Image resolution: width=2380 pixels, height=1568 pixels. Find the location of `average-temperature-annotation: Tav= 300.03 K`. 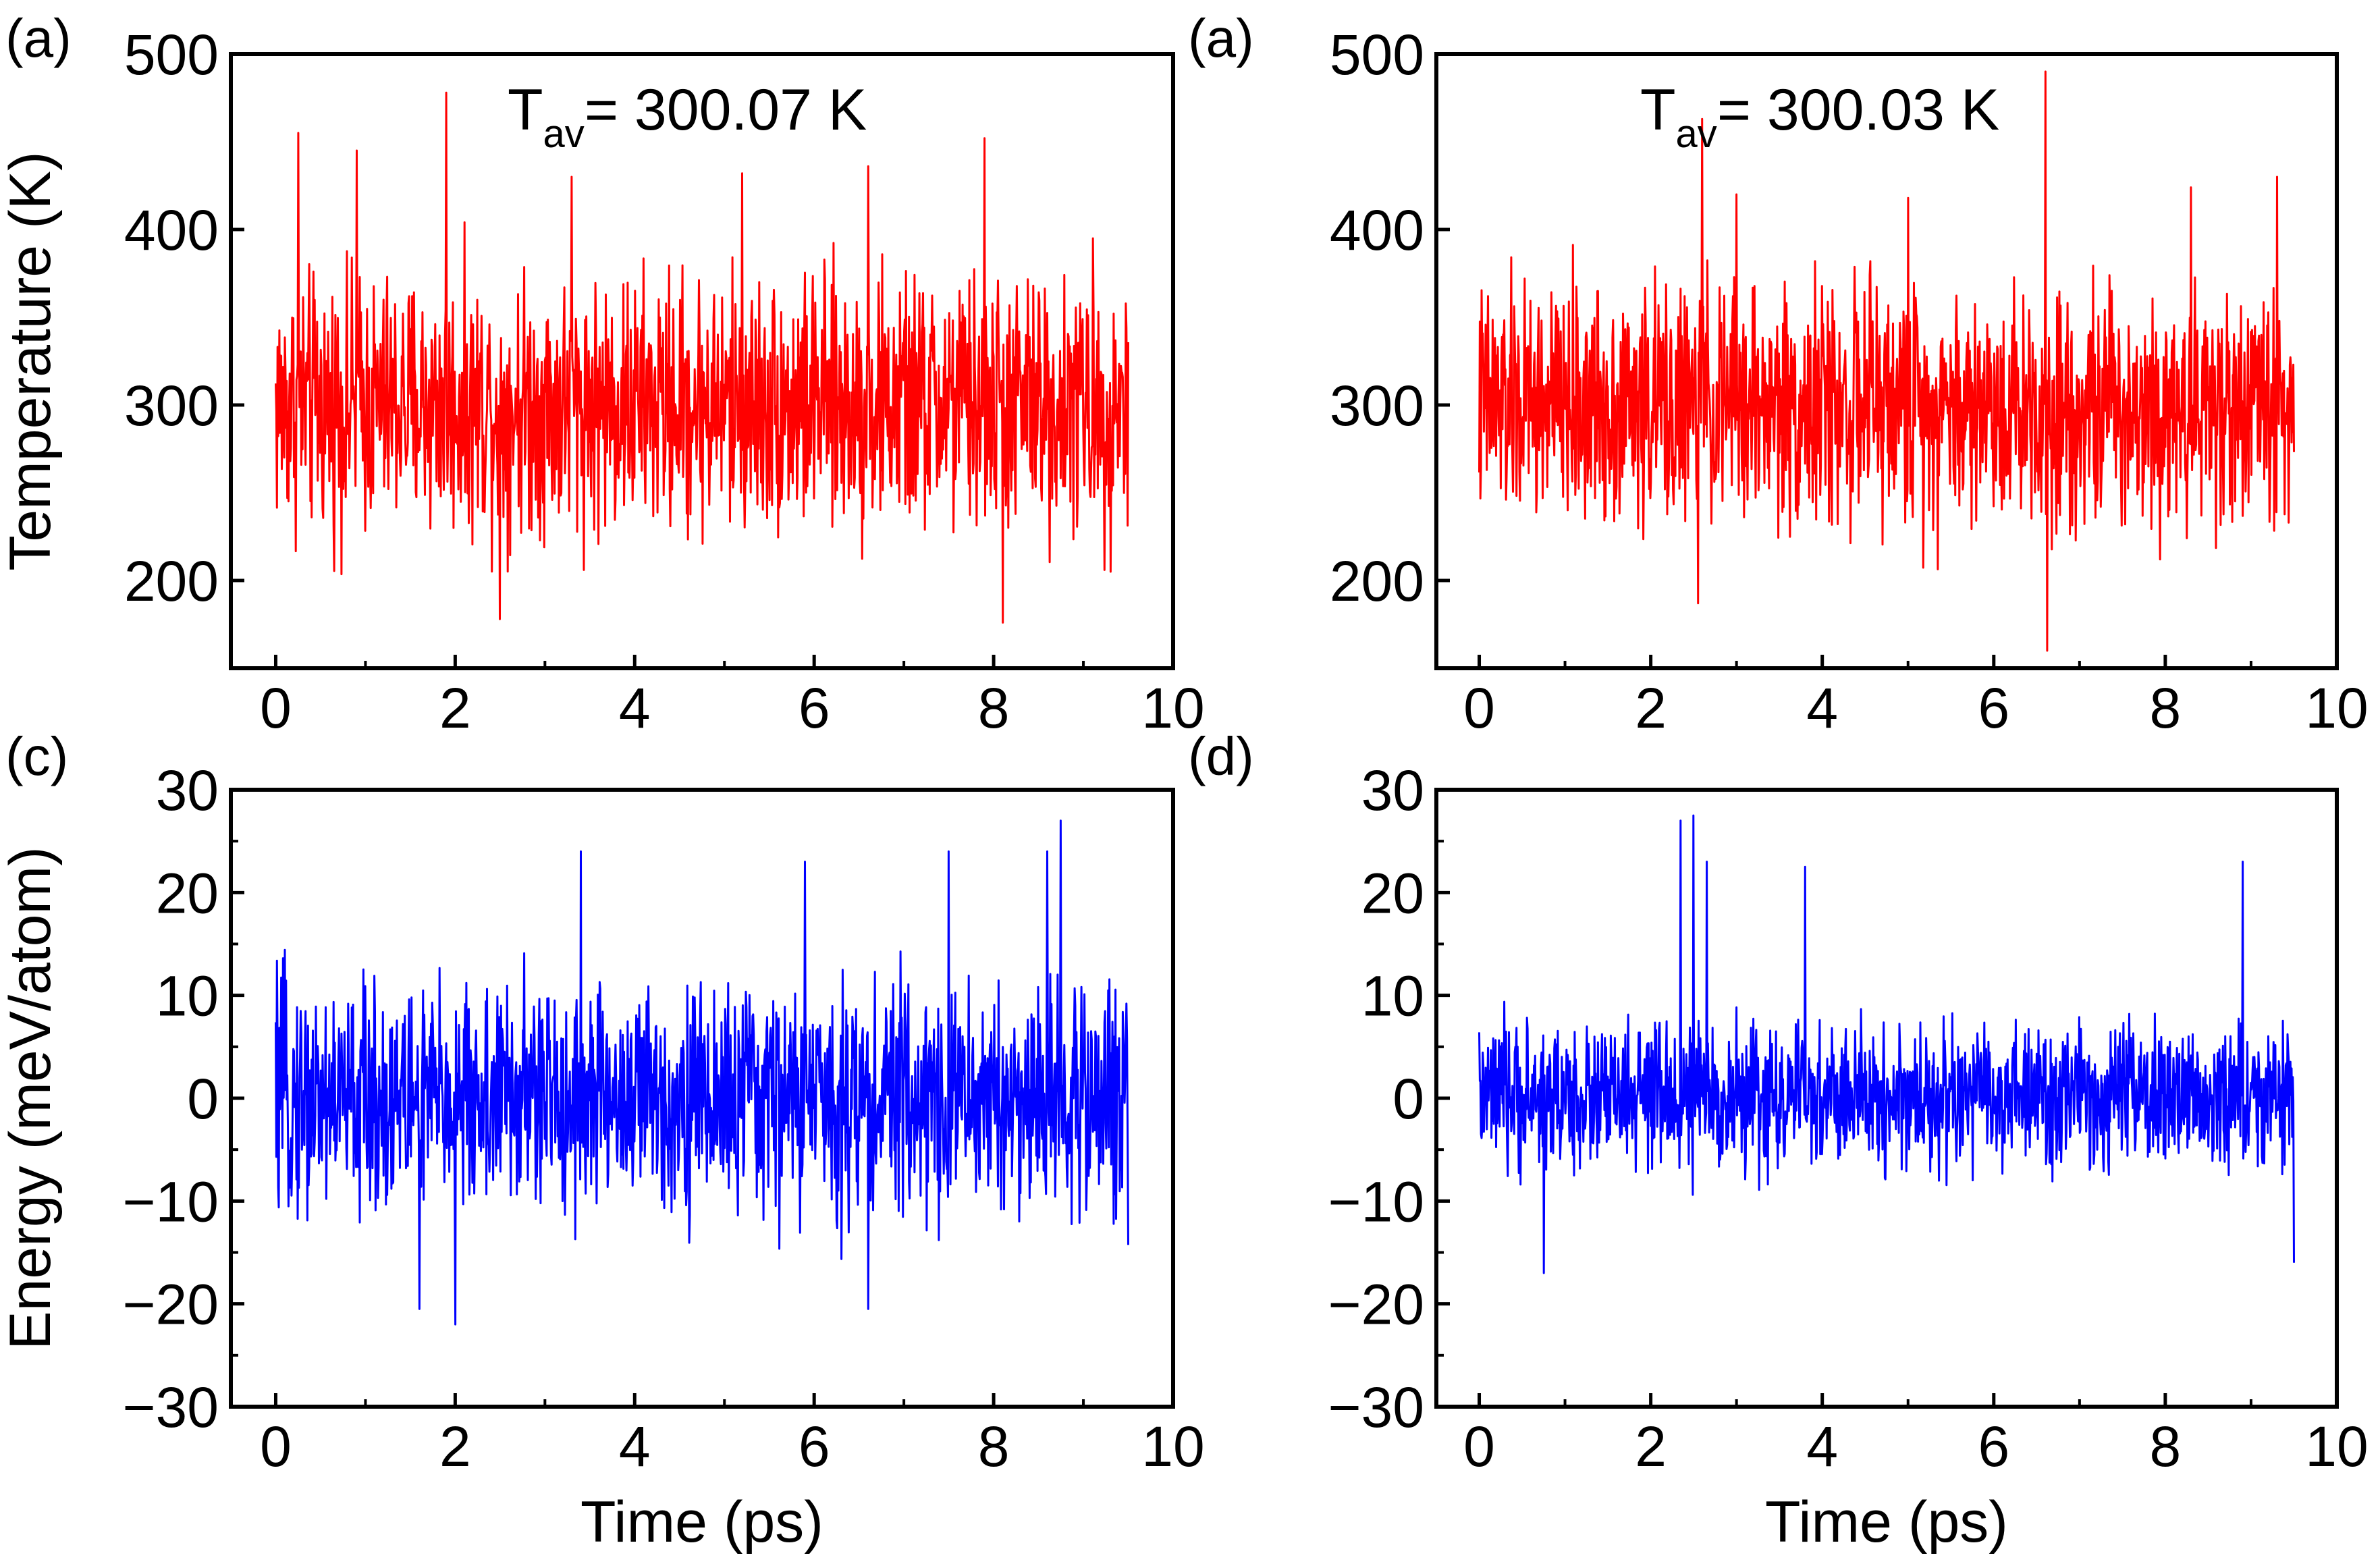

average-temperature-annotation: Tav= 300.03 K is located at coordinates (1820, 117).